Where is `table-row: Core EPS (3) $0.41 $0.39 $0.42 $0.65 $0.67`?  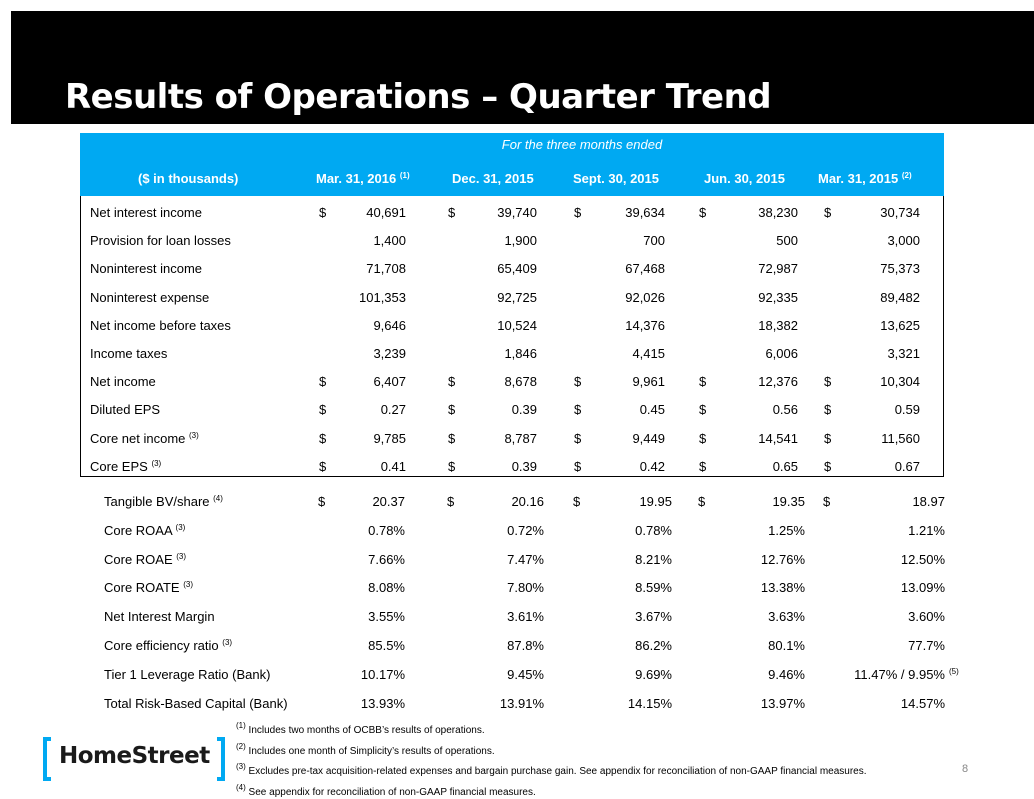
table-row: Core EPS (3) $0.41 $0.39 $0.42 $0.65 $0.67 is located at coordinates (512, 466).